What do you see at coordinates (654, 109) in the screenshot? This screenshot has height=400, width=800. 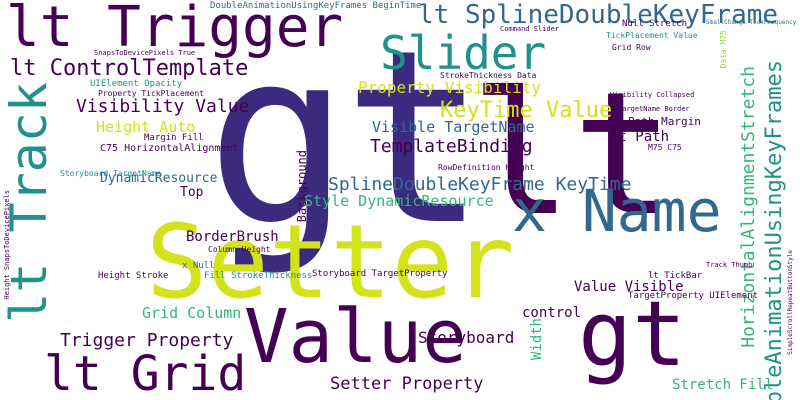 I see `word-targetname-border: TargetName Border` at bounding box center [654, 109].